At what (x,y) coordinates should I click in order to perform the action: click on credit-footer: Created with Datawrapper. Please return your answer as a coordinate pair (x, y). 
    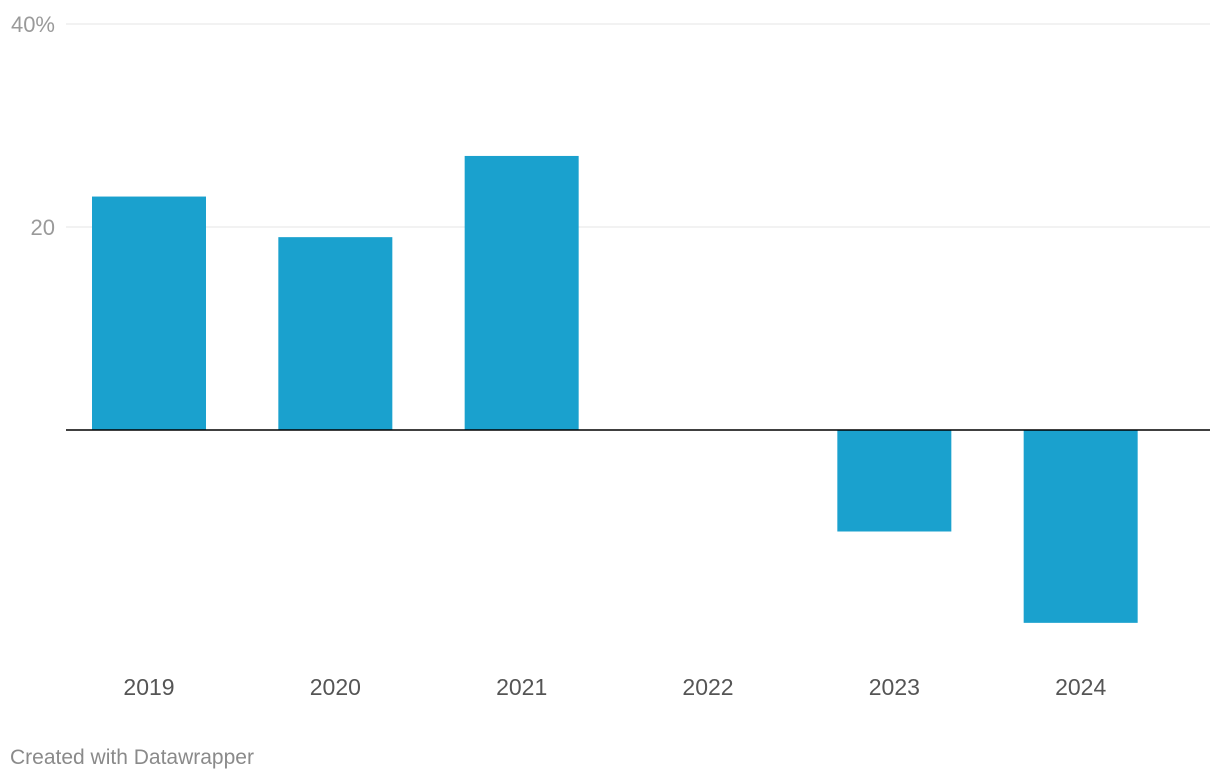
    Looking at the image, I should click on (132, 757).